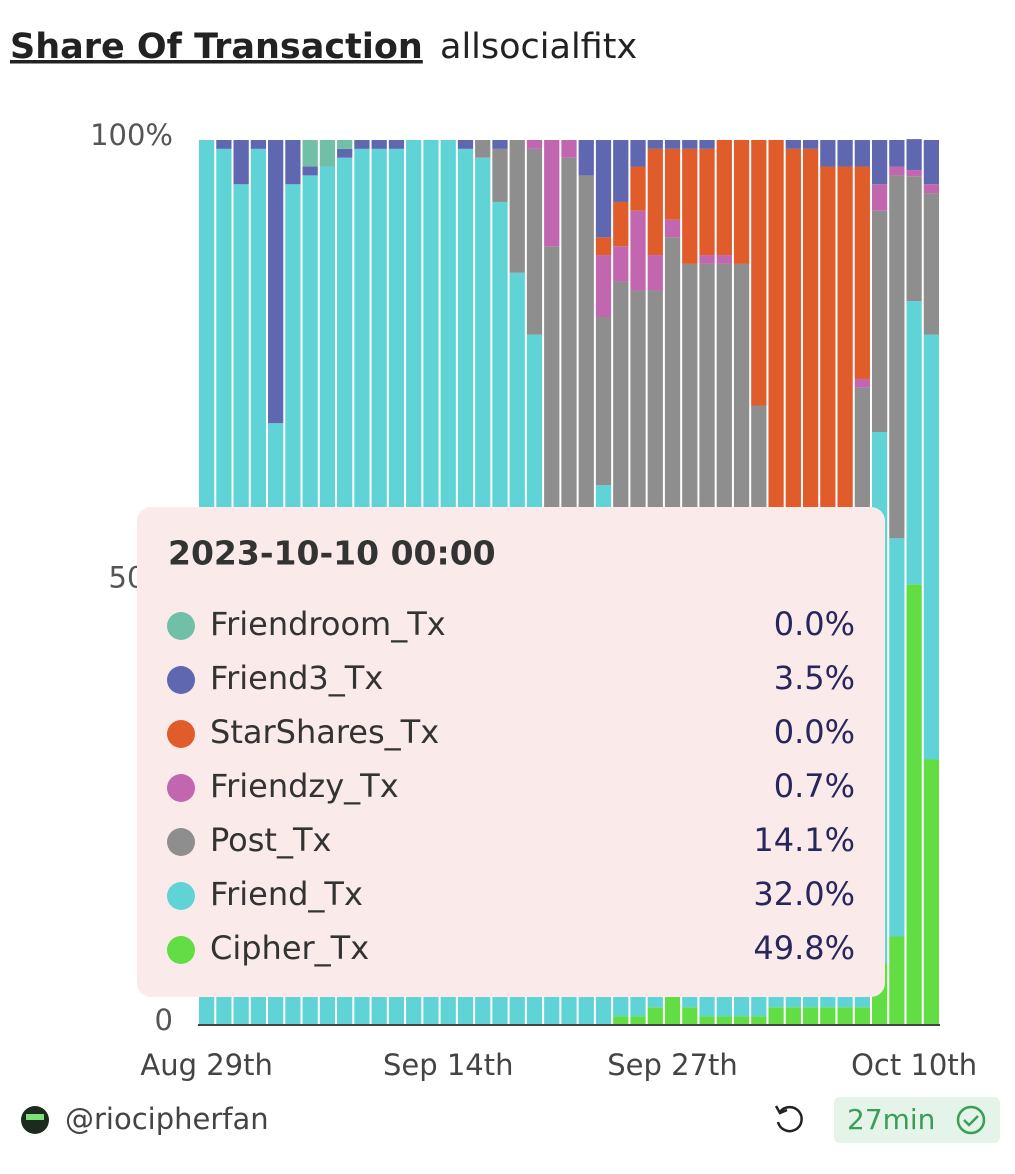  Describe the element at coordinates (538, 47) in the screenshot. I see `chart-subtitle: allsocialfitx` at that location.